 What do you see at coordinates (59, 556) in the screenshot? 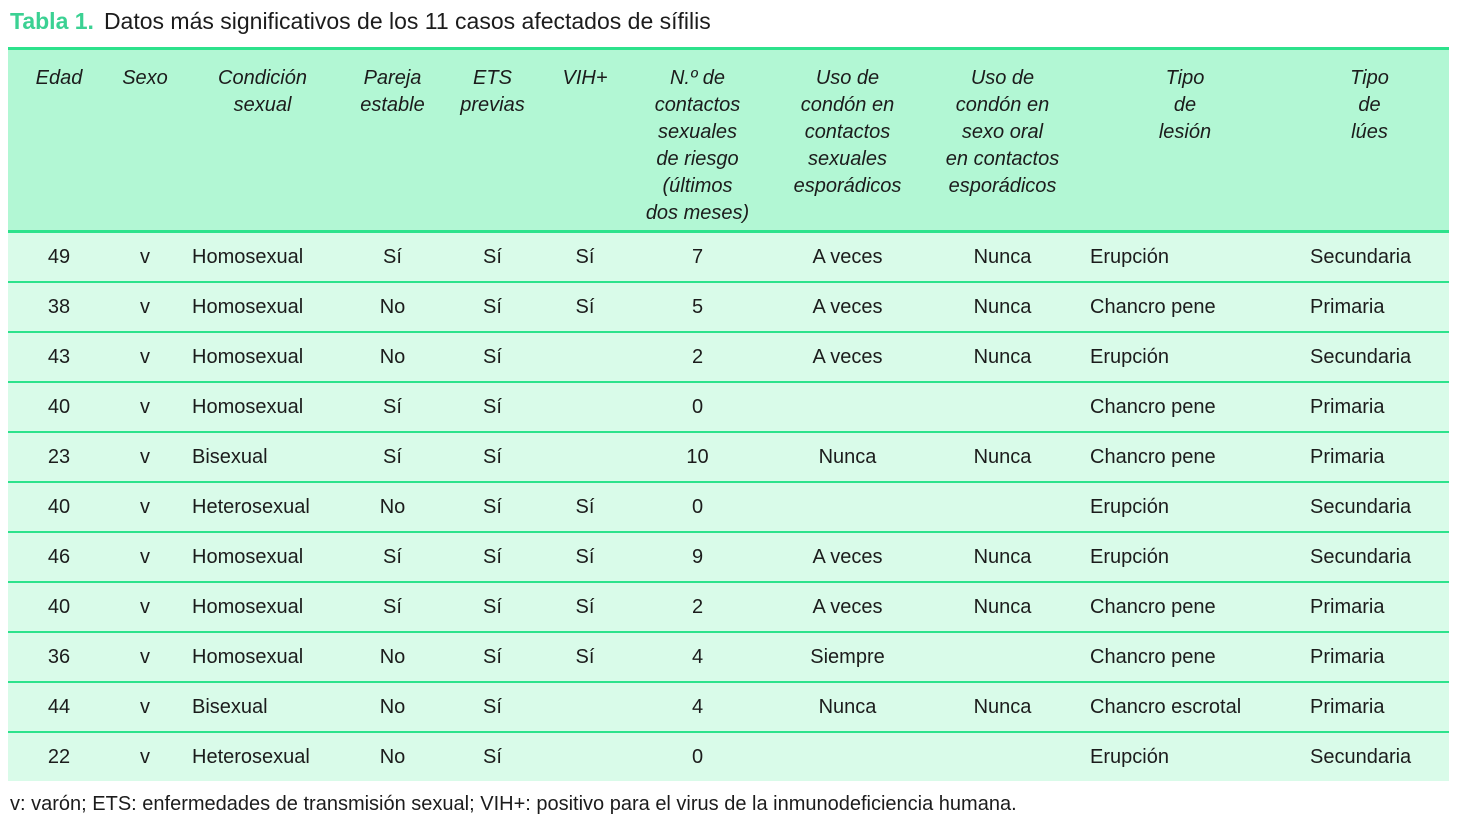
I see `table-cell-edad: 46` at bounding box center [59, 556].